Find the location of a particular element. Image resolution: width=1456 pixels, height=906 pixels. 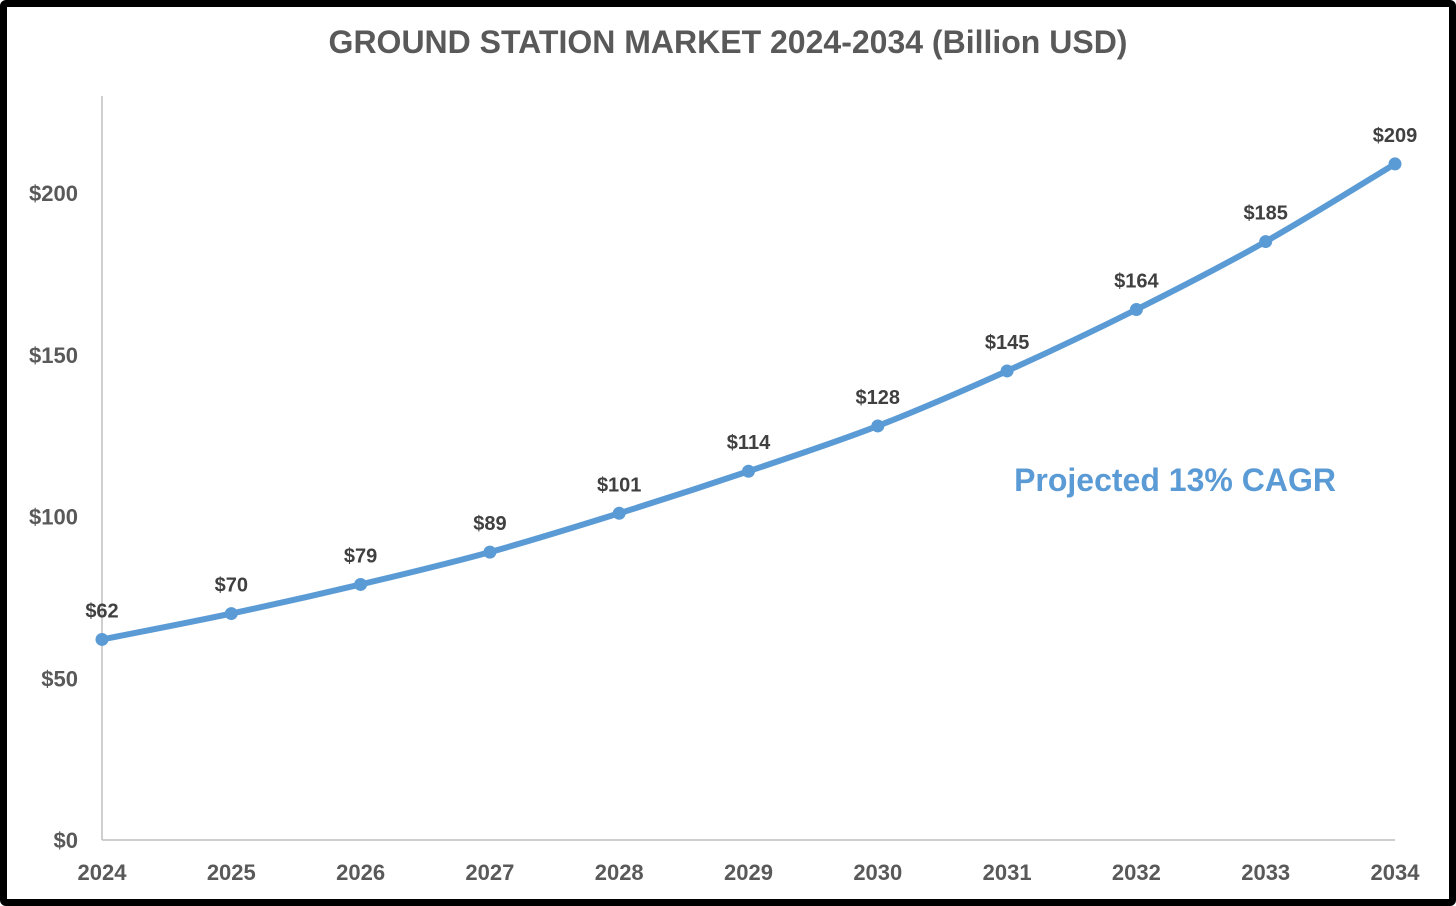

x-tick-label: 2026 is located at coordinates (360, 872).